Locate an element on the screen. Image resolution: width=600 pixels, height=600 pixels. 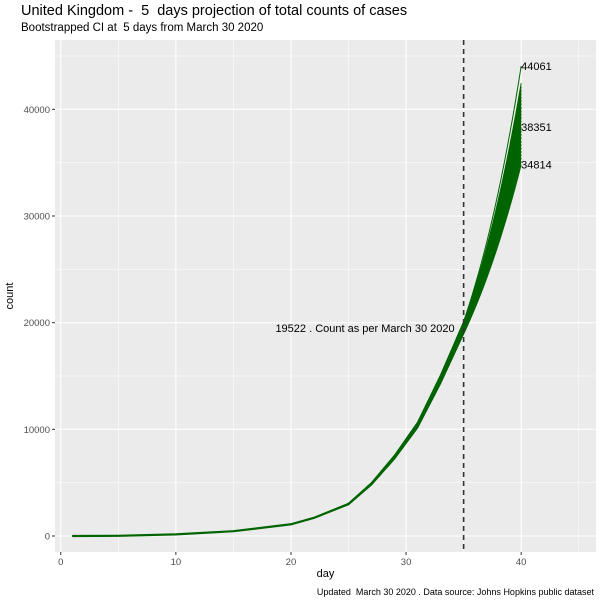
y-axis-title: count is located at coordinates (10, 296).